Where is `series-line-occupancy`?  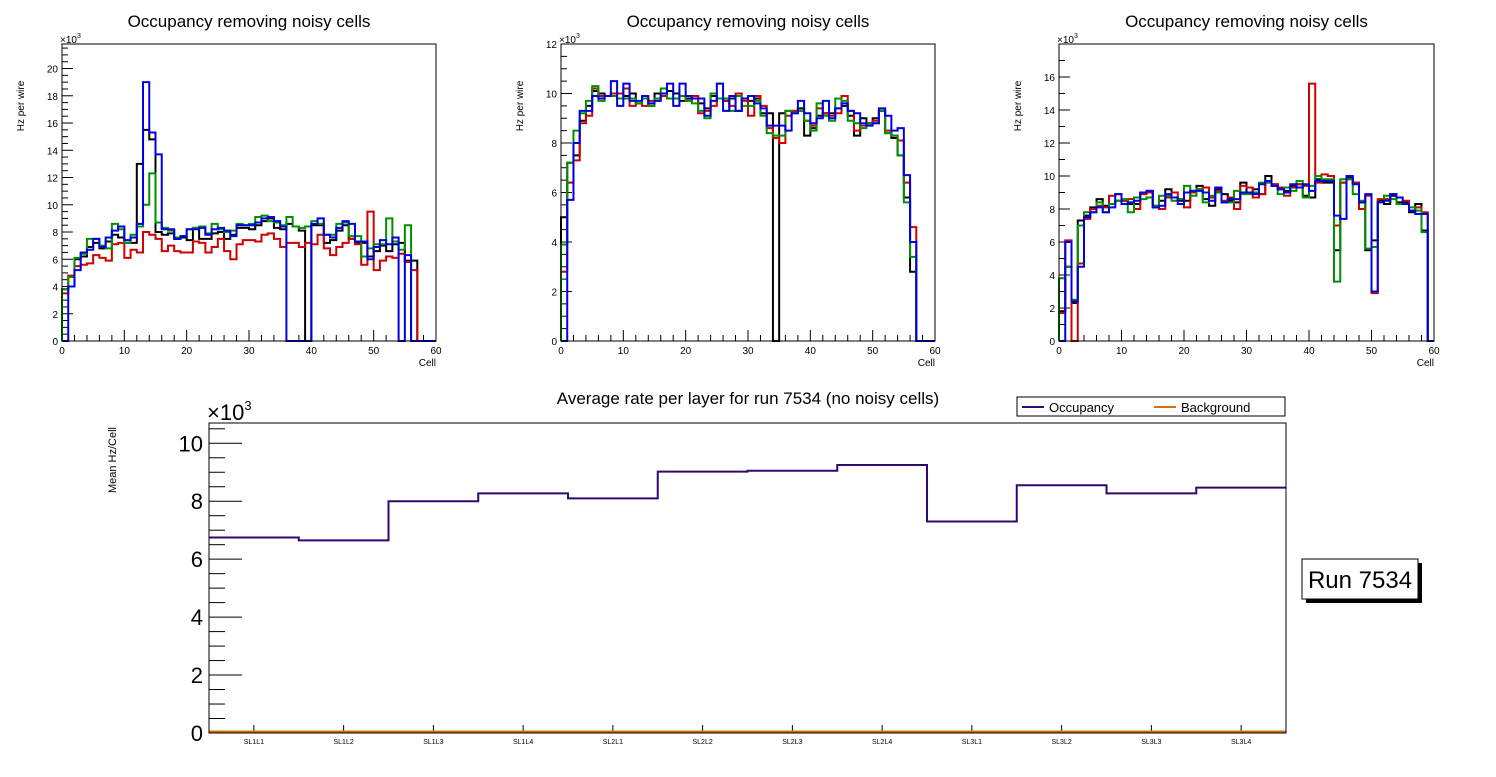
series-line-occupancy is located at coordinates (747, 503).